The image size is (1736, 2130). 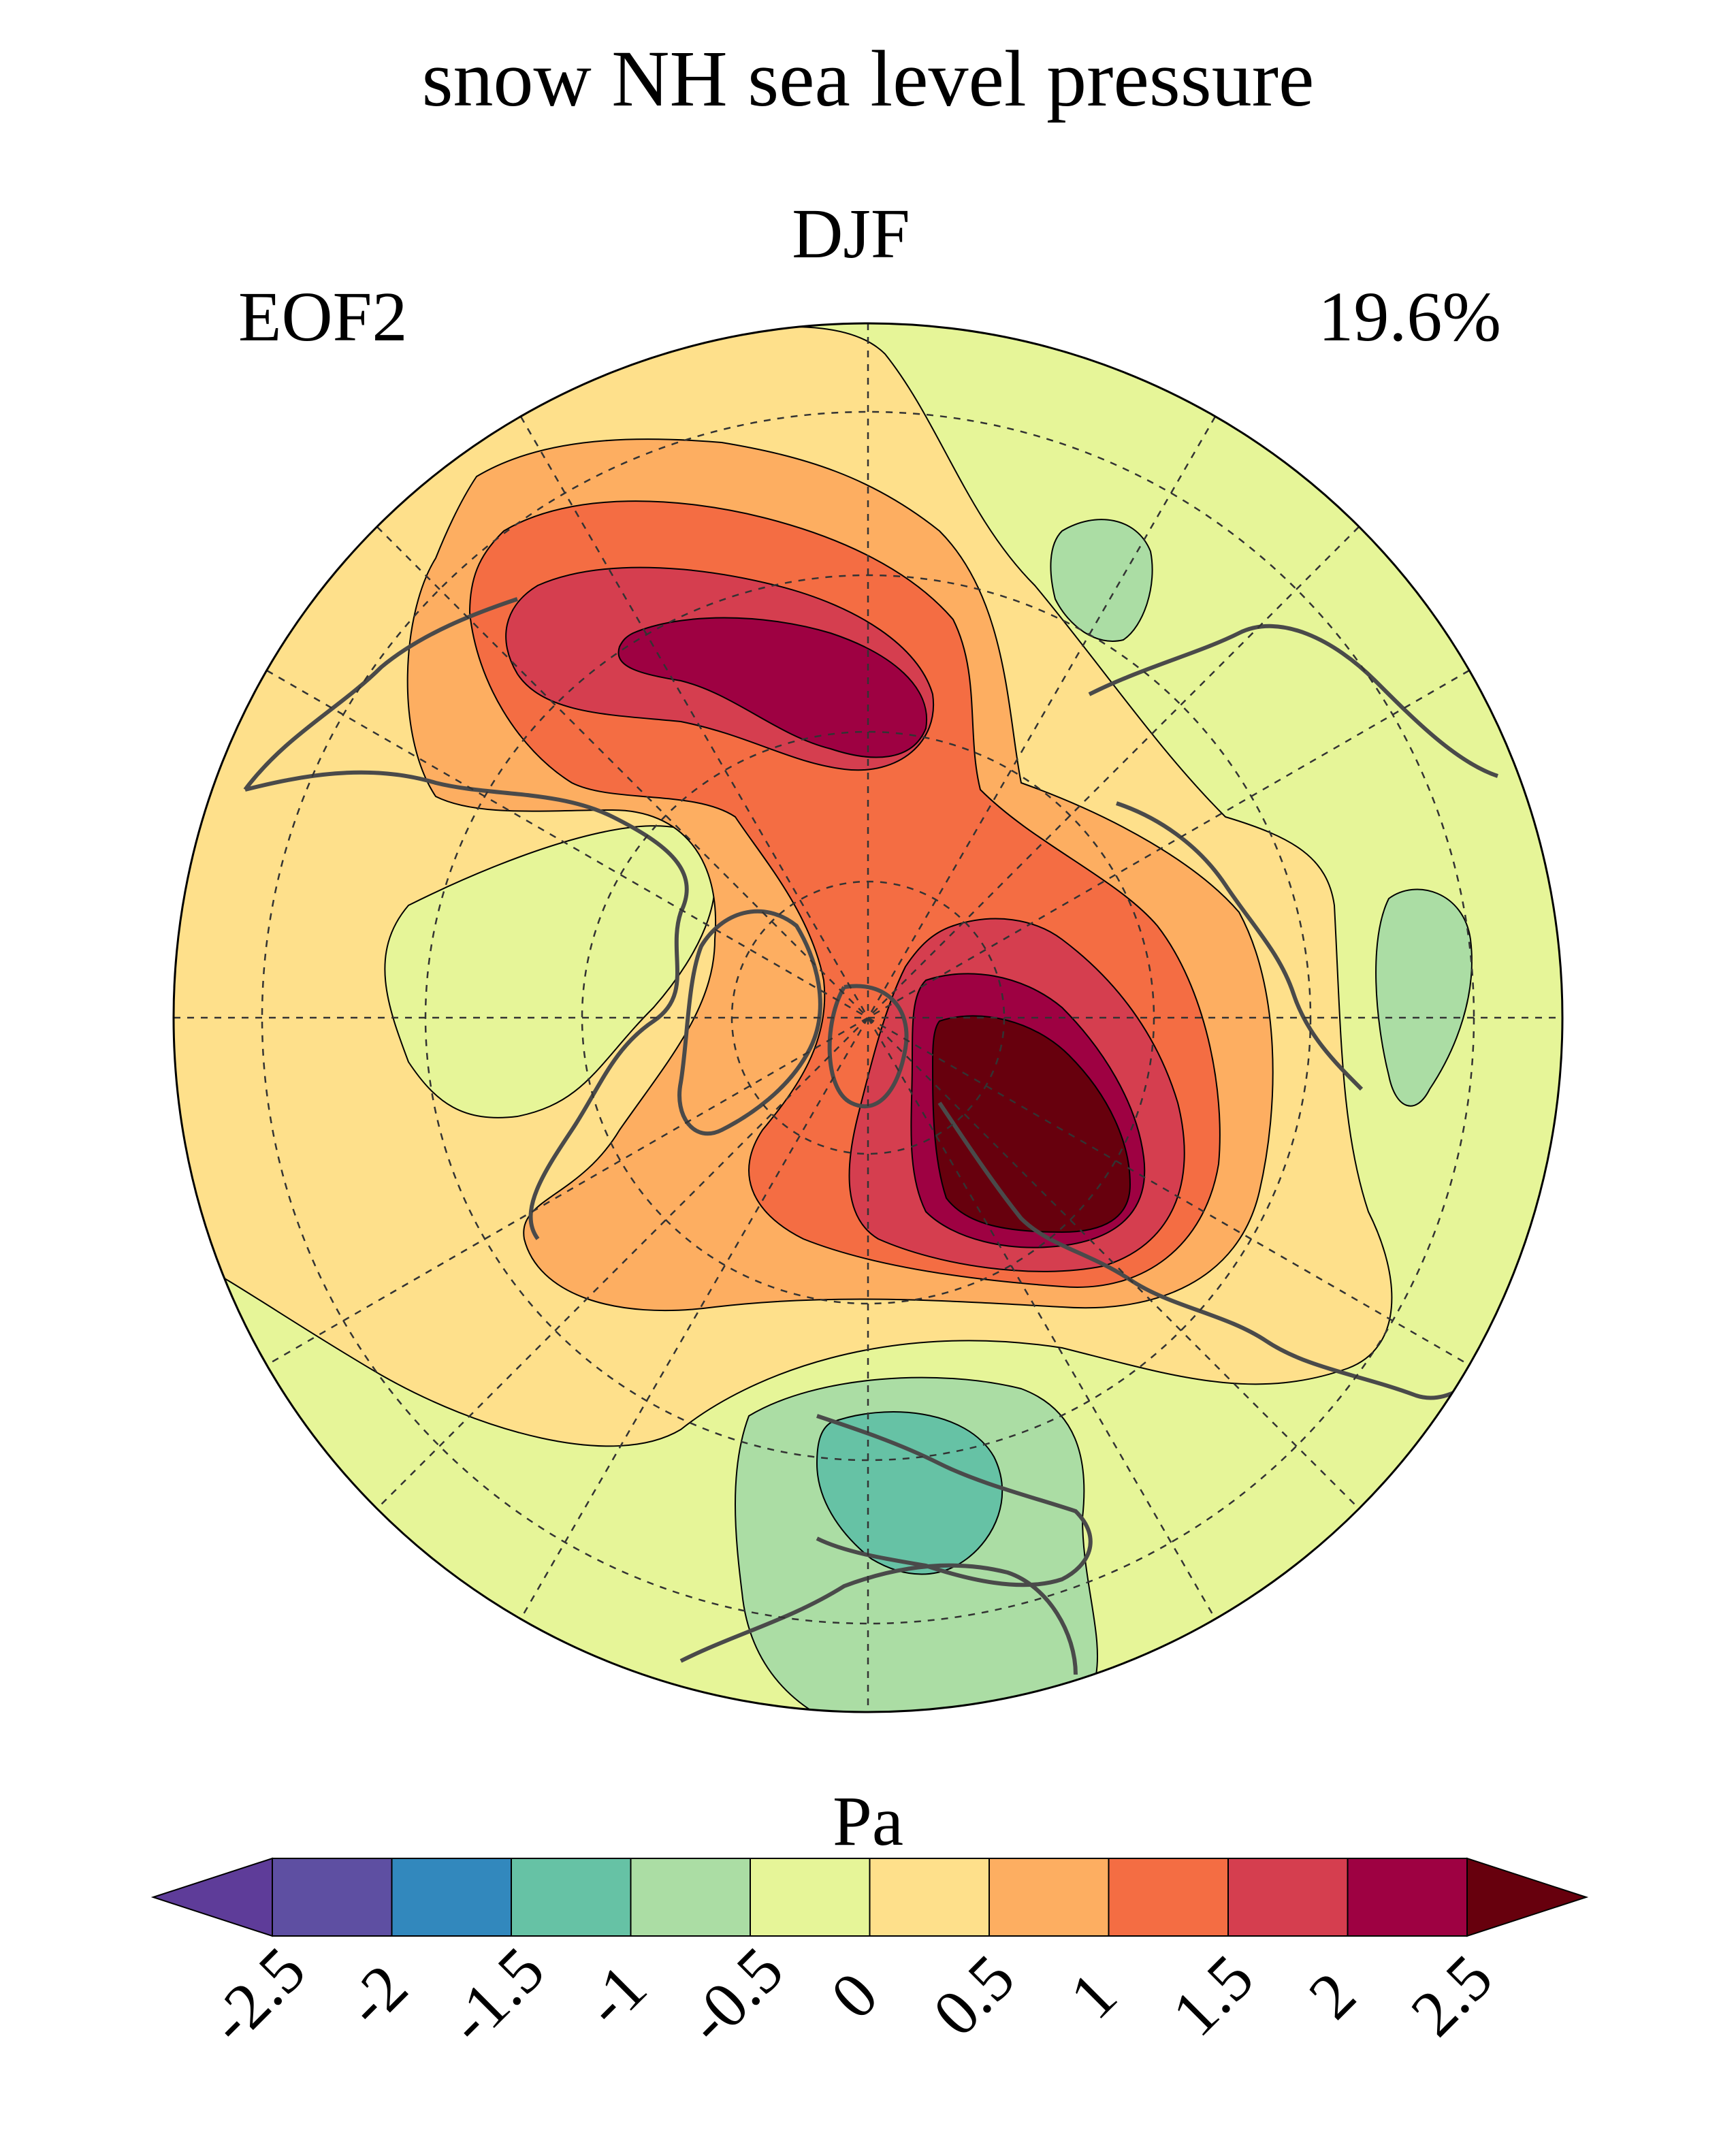 What do you see at coordinates (1527, 1897) in the screenshot?
I see `colorbar-extend-high` at bounding box center [1527, 1897].